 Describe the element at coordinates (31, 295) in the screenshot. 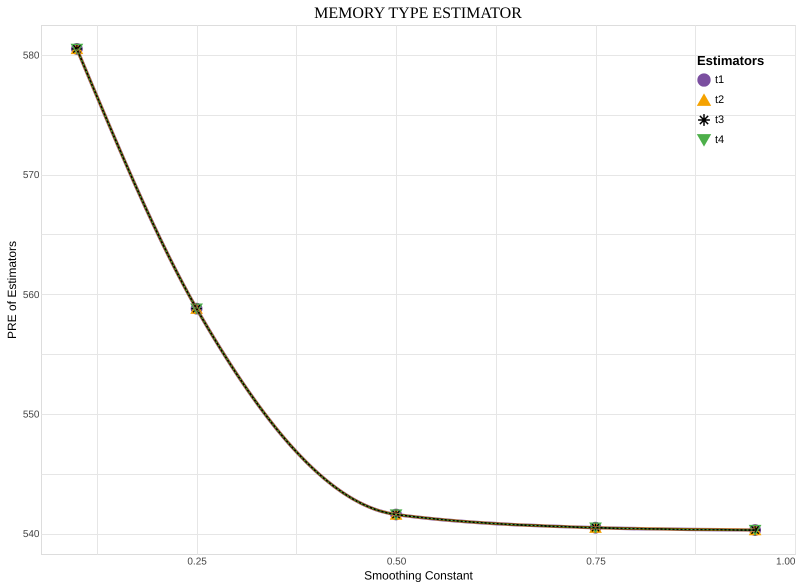

I see `y-tick-label: 560` at that location.